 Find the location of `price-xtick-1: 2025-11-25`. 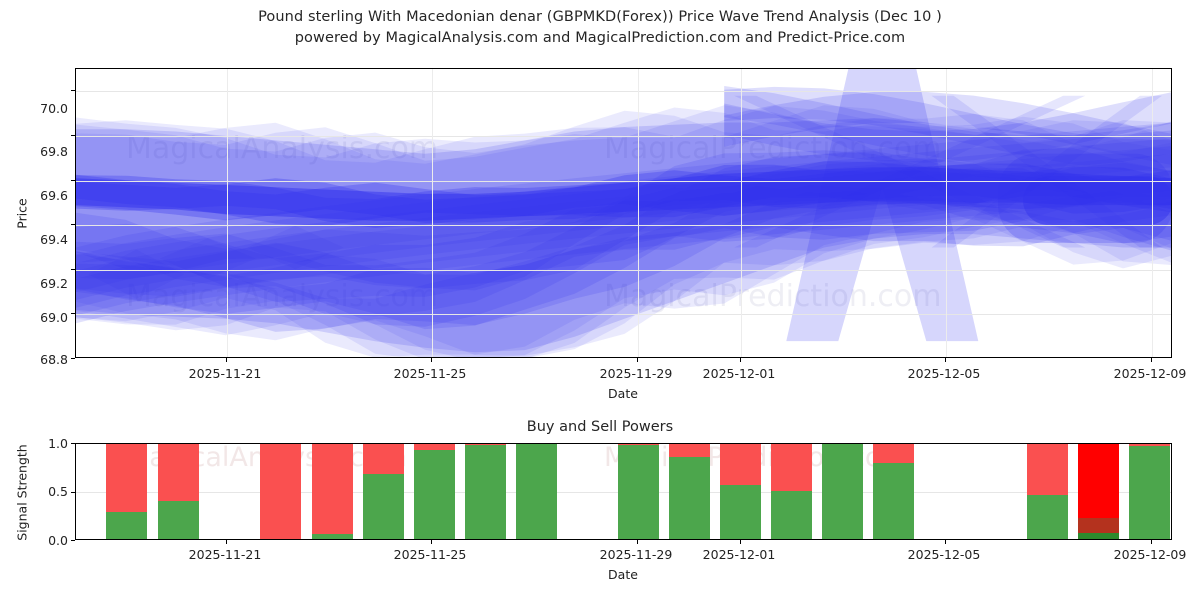

price-xtick-1: 2025-11-25 is located at coordinates (430, 373).